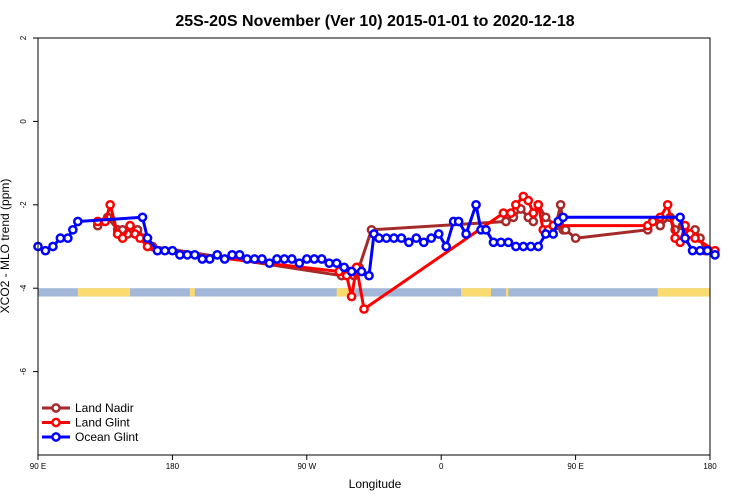  What do you see at coordinates (375, 484) in the screenshot?
I see `x-axis-label: Longitude` at bounding box center [375, 484].